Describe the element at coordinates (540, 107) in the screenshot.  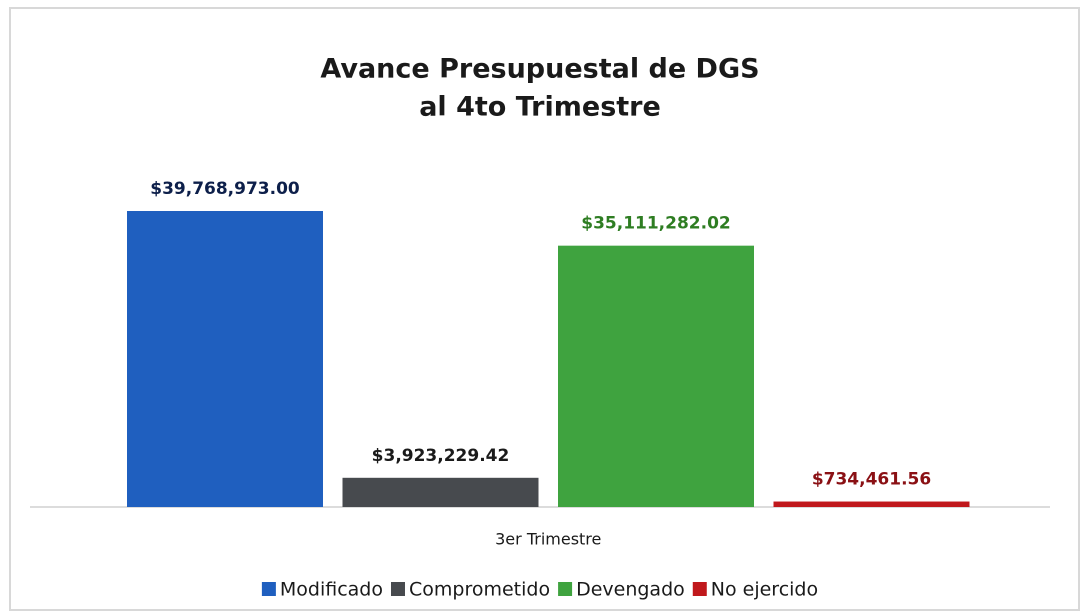
I see `chart-title: al 4to Trimestre` at that location.